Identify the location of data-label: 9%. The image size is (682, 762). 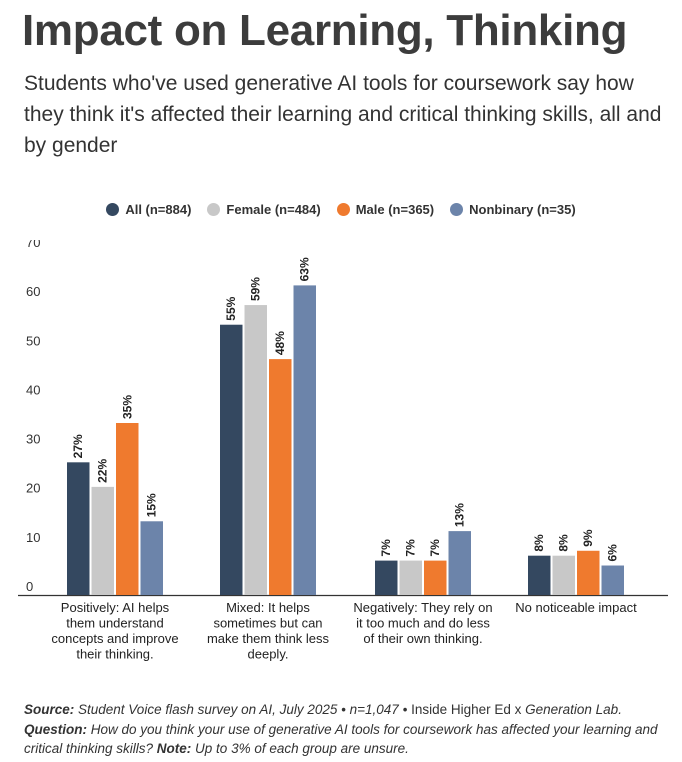
(588, 538).